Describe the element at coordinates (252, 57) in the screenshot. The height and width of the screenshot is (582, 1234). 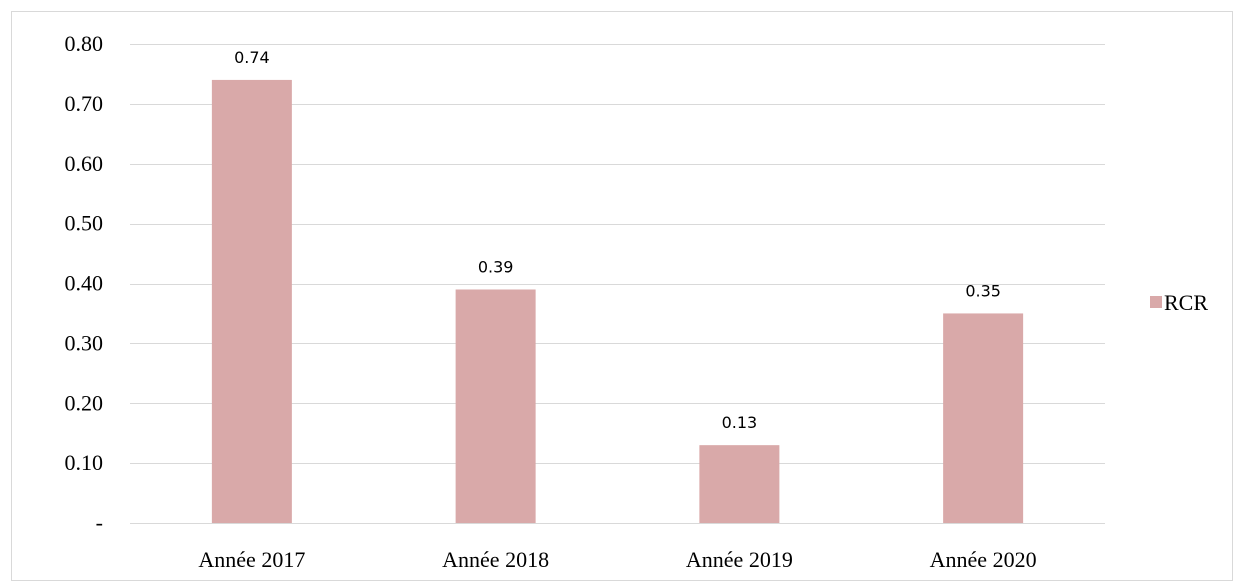
I see `data-label: 0.74` at that location.